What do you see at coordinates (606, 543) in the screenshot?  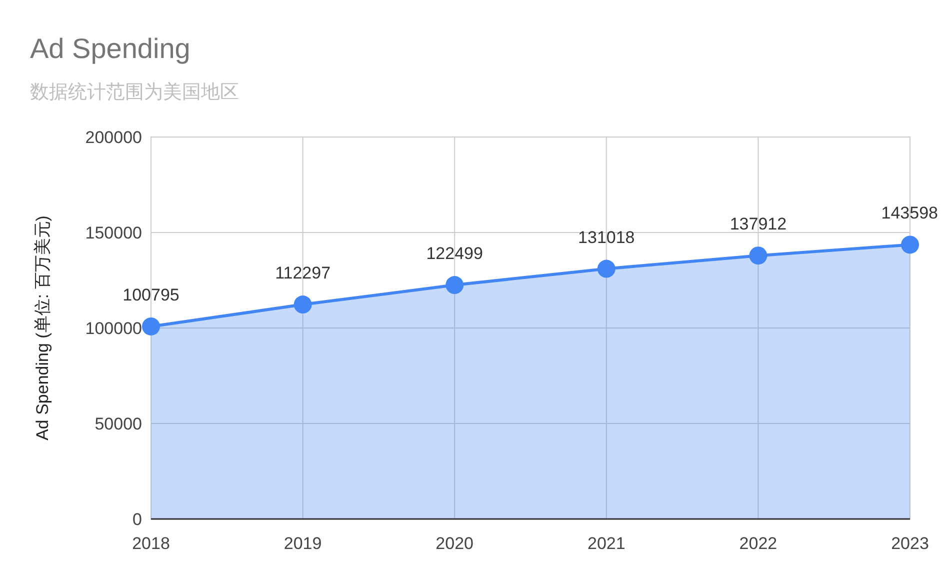 I see `x-tick-label: 2021` at bounding box center [606, 543].